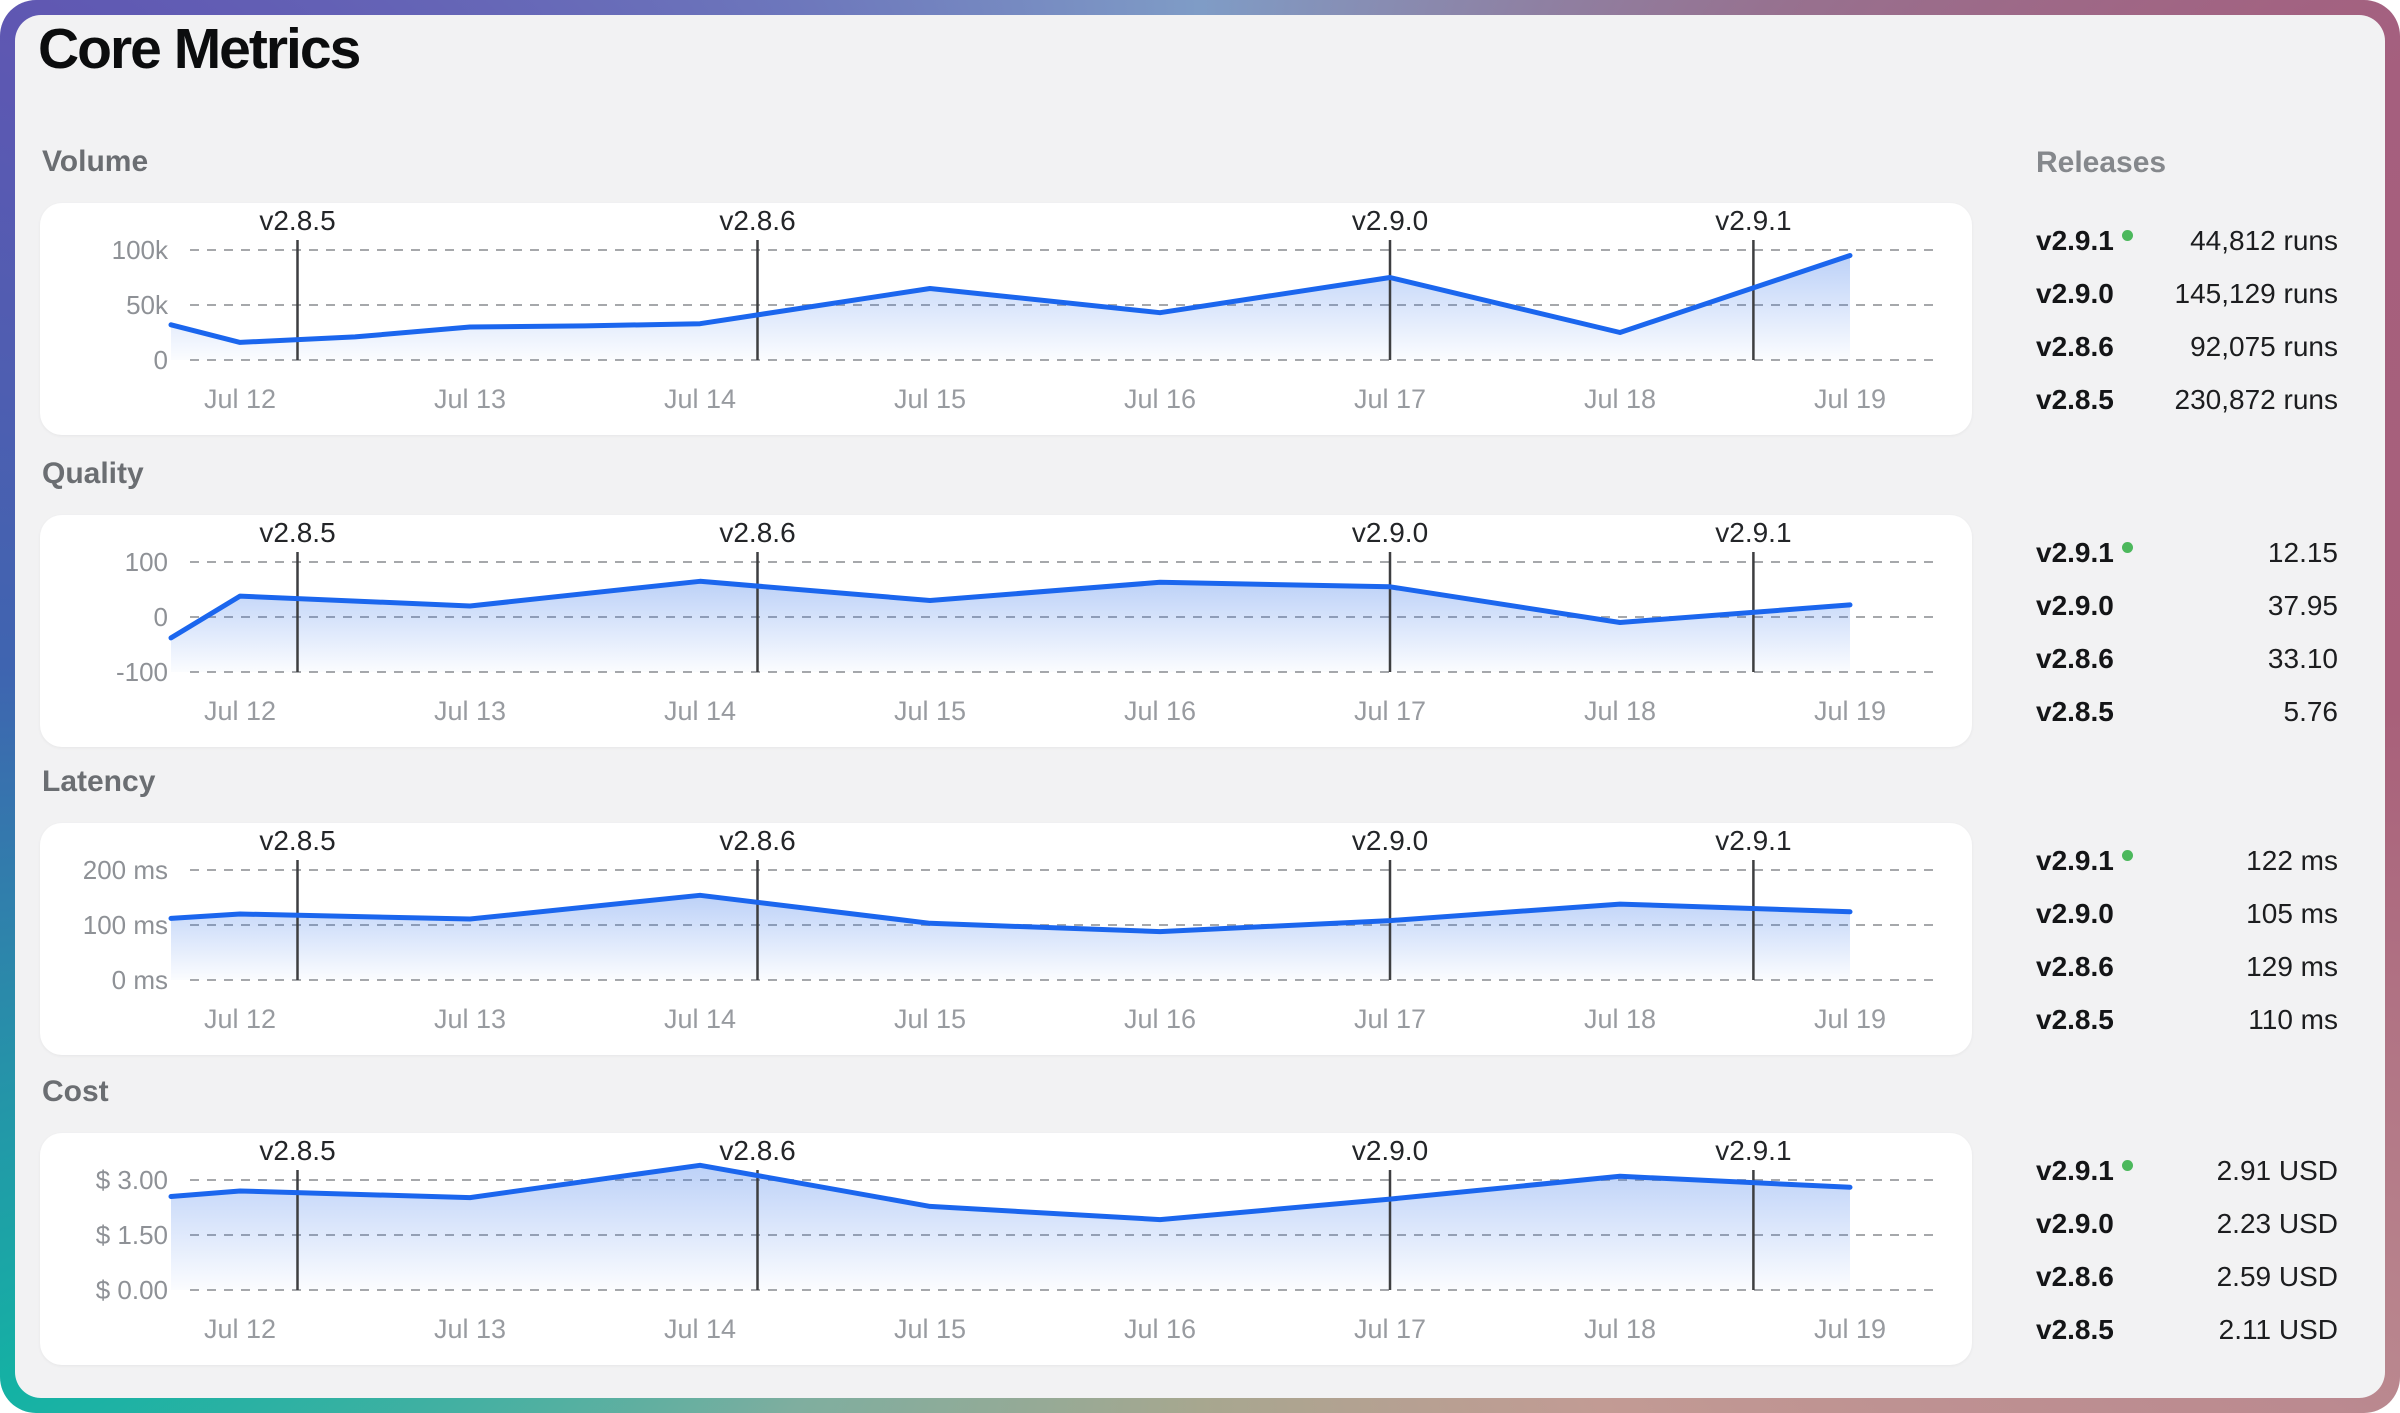 This screenshot has width=2400, height=1413. I want to click on release-row: v2.9.0 37.95, so click(2187, 605).